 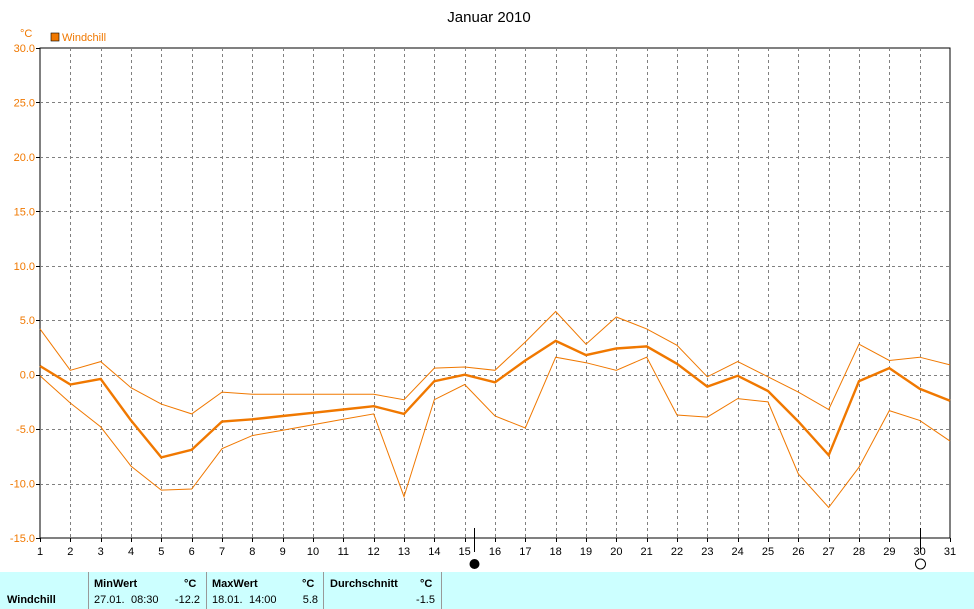 What do you see at coordinates (495, 552) in the screenshot?
I see `x-tick-label: 16` at bounding box center [495, 552].